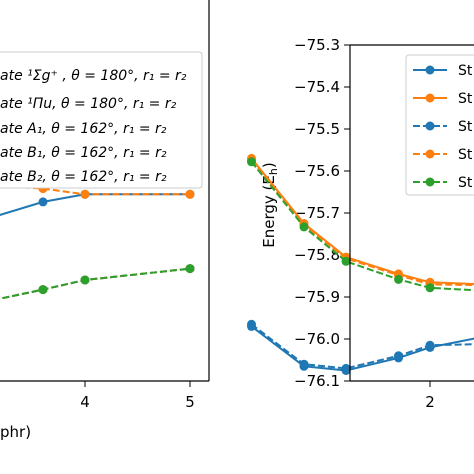 The width and height of the screenshot is (474, 474). I want to click on right-legend: St St St St St, so click(439, 125).